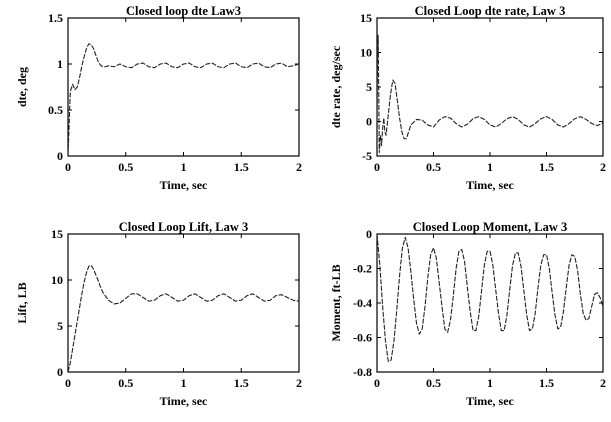 This screenshot has height=422, width=611. Describe the element at coordinates (22, 87) in the screenshot. I see `y-axis-label: dte, deg` at that location.